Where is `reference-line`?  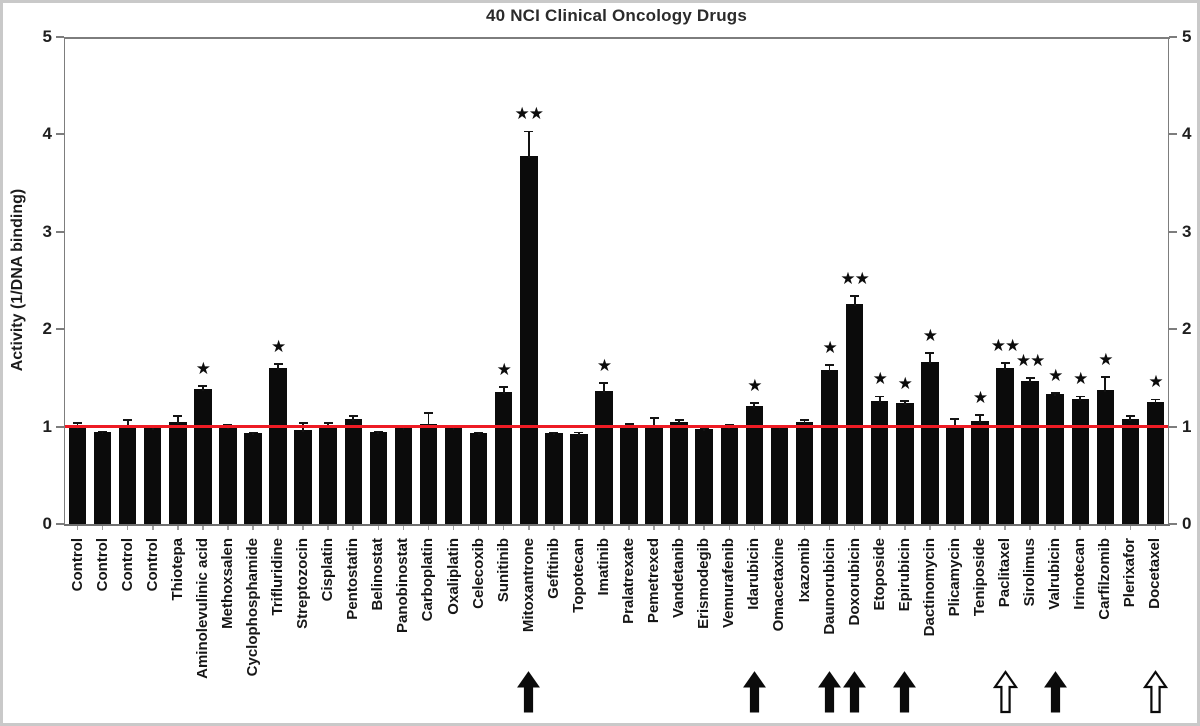
reference-line is located at coordinates (616, 427).